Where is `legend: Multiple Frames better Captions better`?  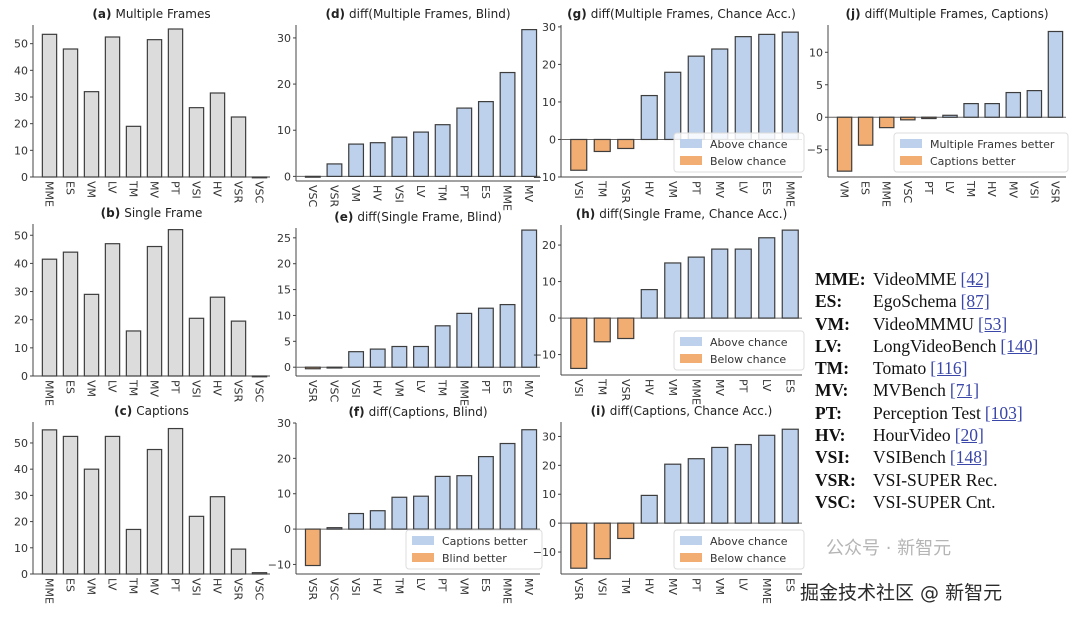
legend: Multiple Frames better Captions better is located at coordinates (981, 152).